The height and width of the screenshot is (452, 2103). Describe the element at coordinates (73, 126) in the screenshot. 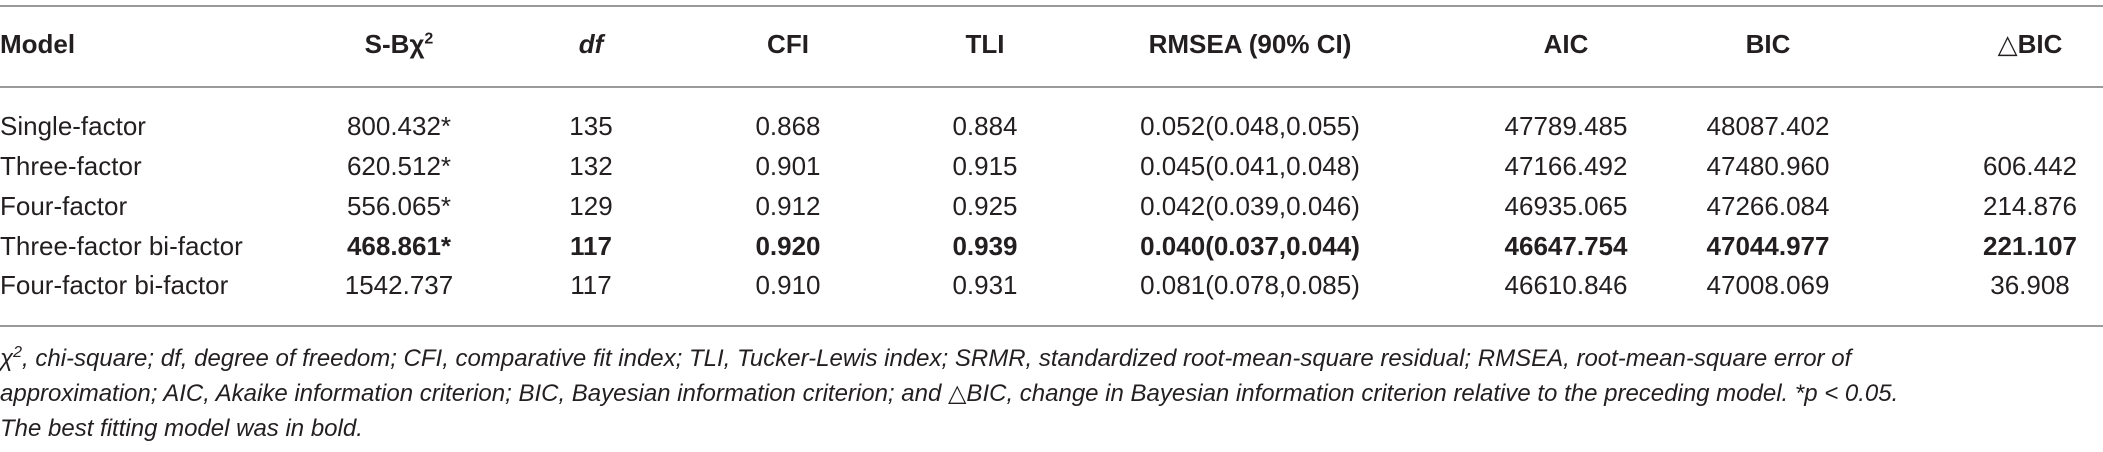

I see `cell-model: Single-factor` at that location.